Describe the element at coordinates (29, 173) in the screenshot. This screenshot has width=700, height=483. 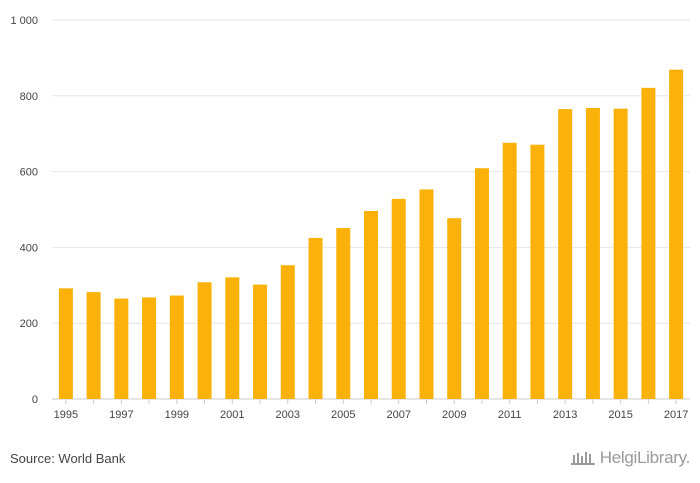
I see `y-tick-label: 600` at that location.